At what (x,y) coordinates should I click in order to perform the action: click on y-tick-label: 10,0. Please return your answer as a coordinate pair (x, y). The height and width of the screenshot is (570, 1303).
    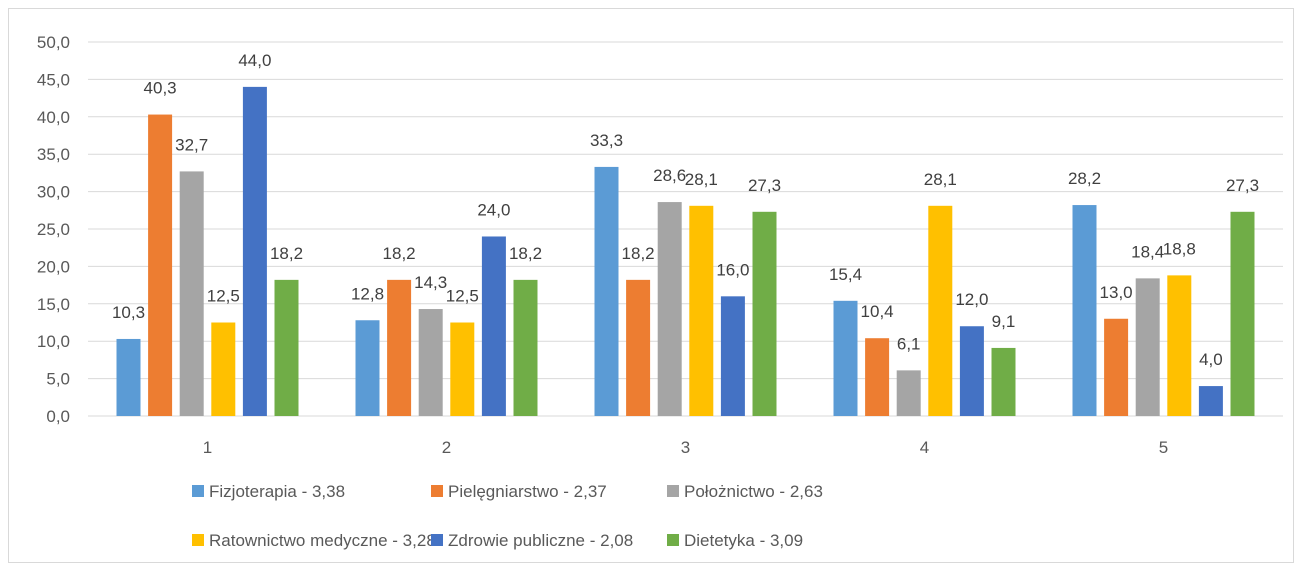
    Looking at the image, I should click on (53, 341).